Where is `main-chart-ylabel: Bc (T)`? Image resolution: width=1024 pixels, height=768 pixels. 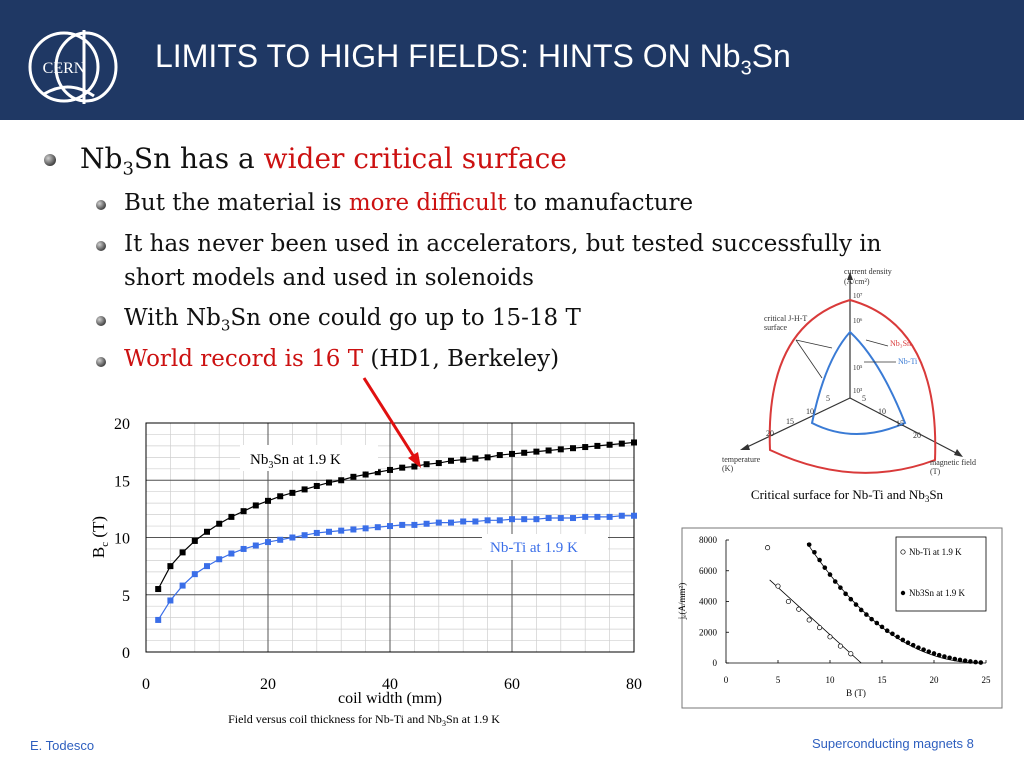
main-chart-ylabel: Bc (T) is located at coordinates (100, 537).